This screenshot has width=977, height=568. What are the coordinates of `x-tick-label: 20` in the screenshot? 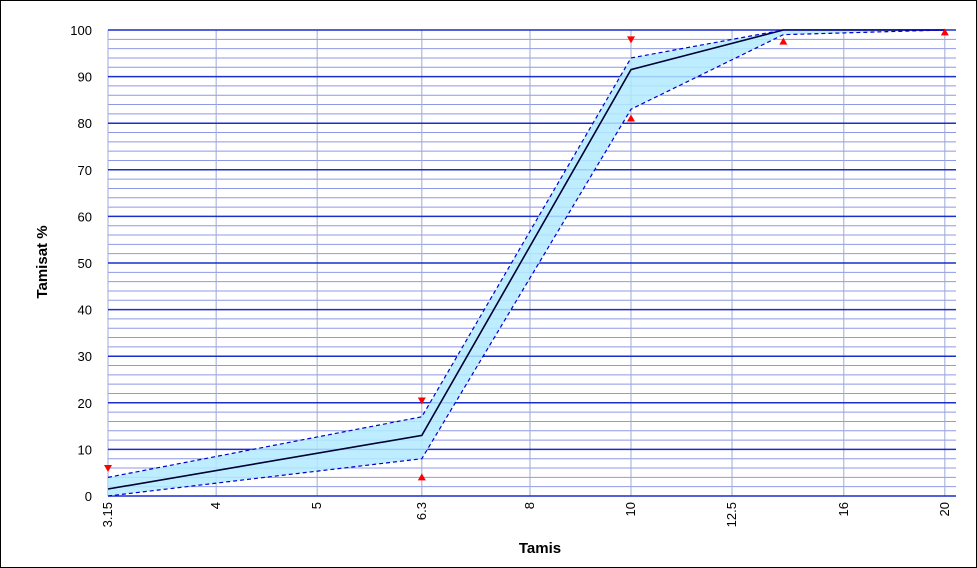 It's located at (944, 509).